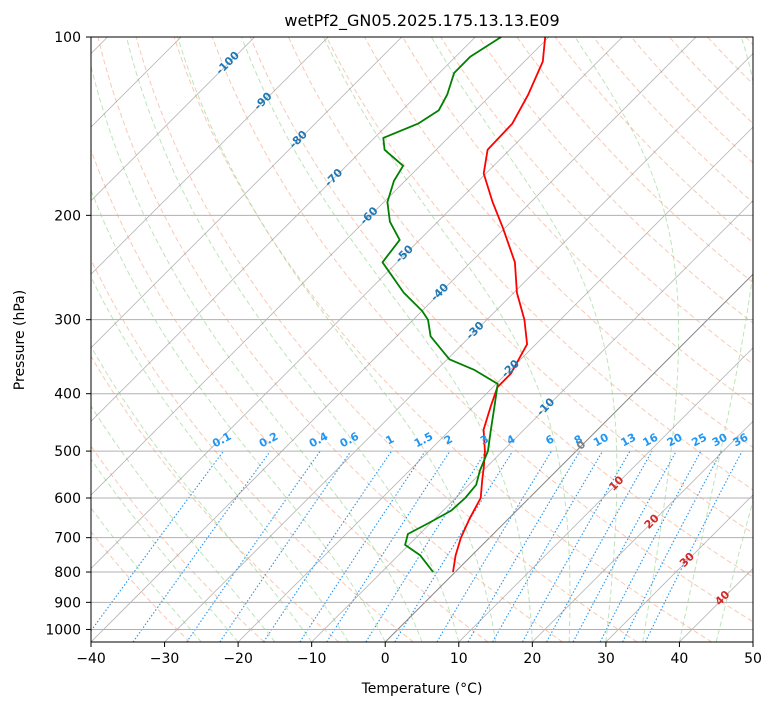 The width and height of the screenshot is (775, 708). I want to click on chart-title: wetPf2_GN05.2025.175.13.13.E09, so click(421, 21).